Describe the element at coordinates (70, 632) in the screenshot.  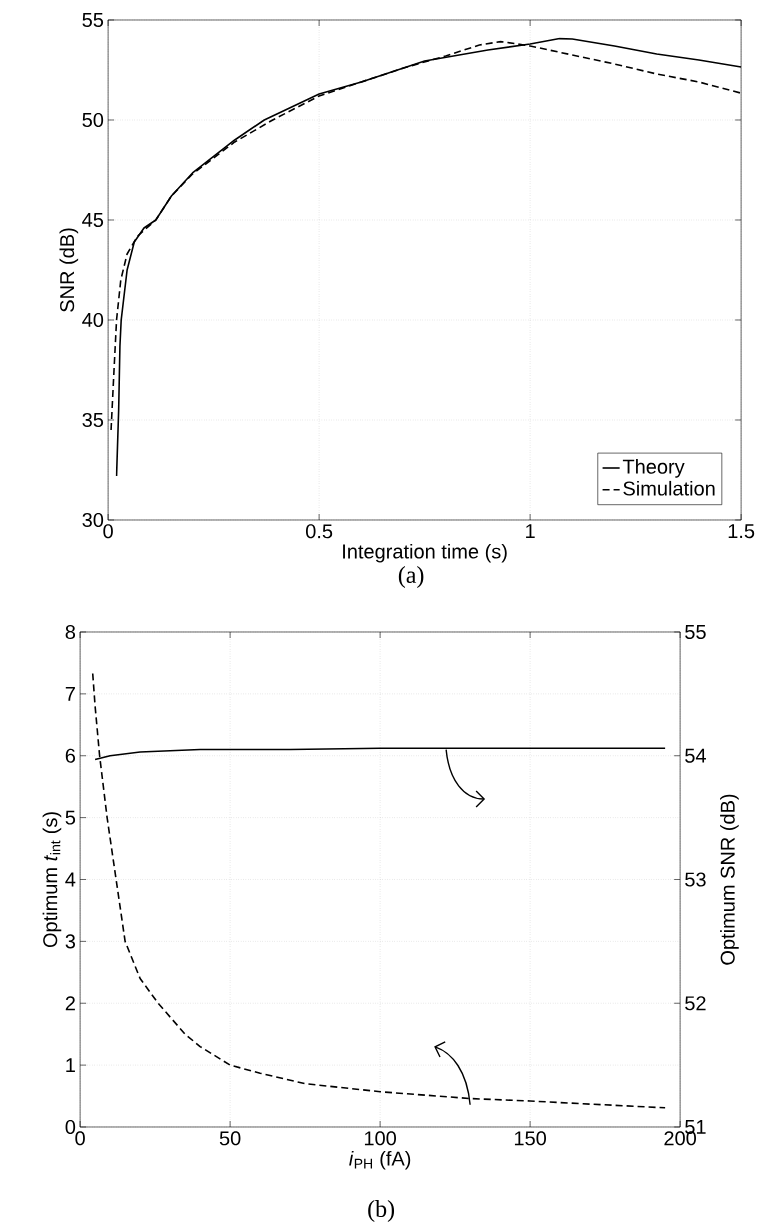
I see `y-tick-label: 8` at that location.